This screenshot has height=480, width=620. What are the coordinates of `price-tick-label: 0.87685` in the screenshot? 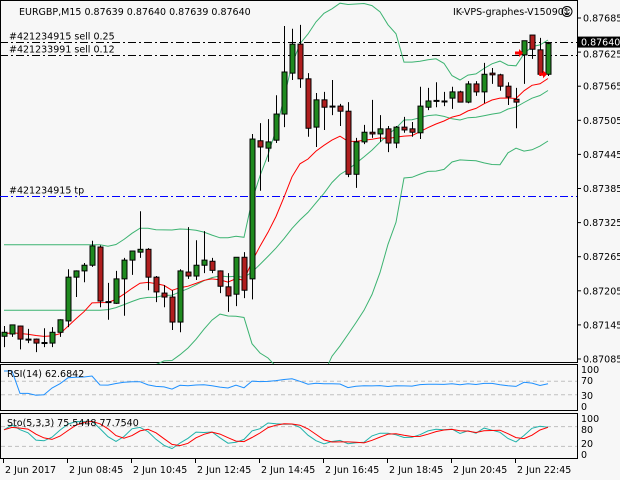 It's located at (601, 19).